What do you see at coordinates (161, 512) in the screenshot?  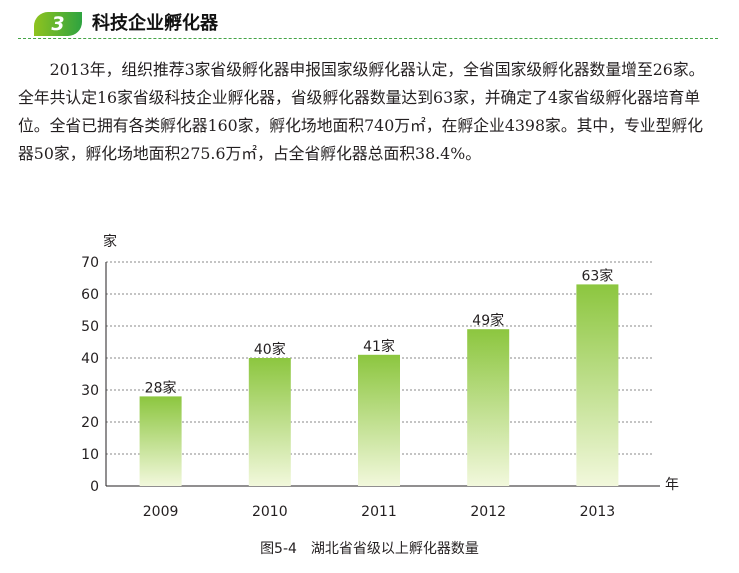 I see `x-tick-label-2009: 2009` at bounding box center [161, 512].